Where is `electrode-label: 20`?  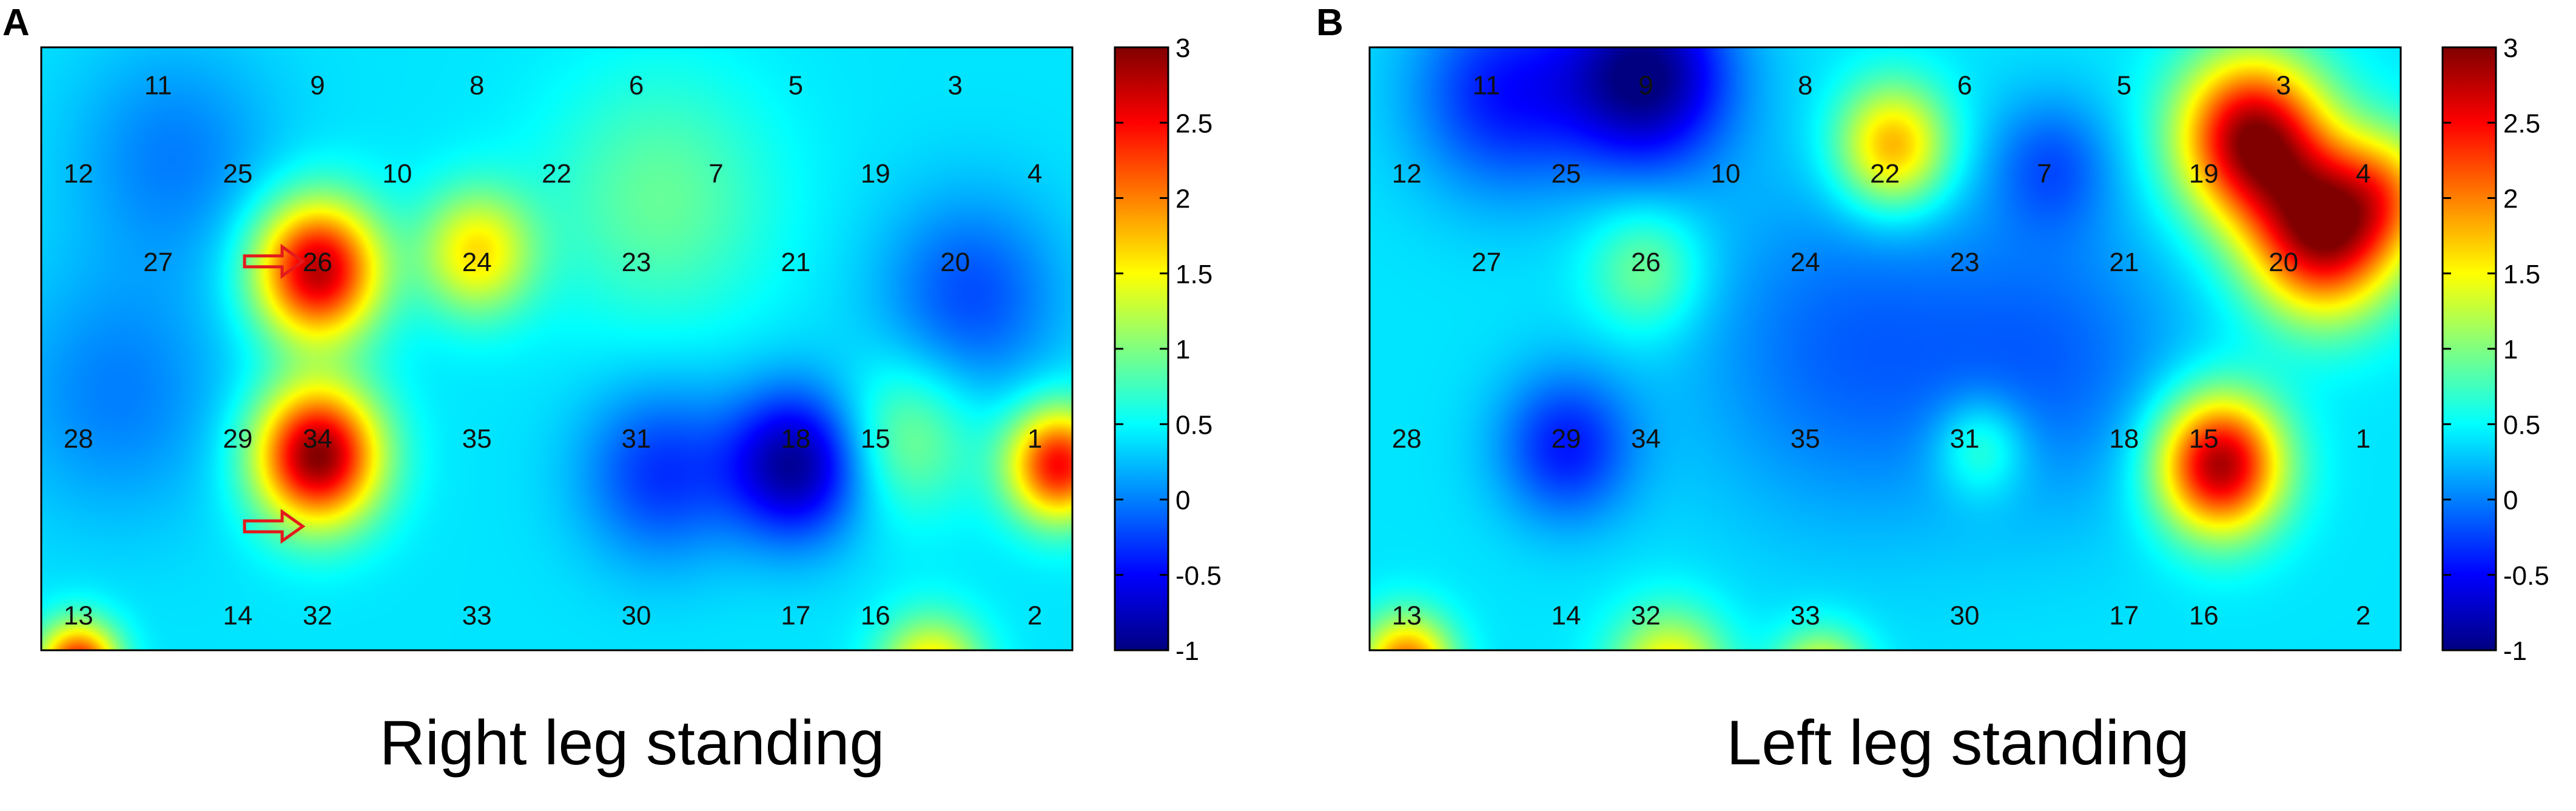 electrode-label: 20 is located at coordinates (2283, 262).